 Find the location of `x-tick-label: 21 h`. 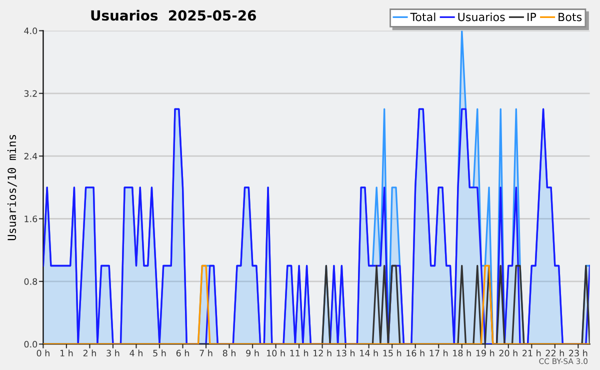

x-tick-label: 21 h is located at coordinates (531, 353).